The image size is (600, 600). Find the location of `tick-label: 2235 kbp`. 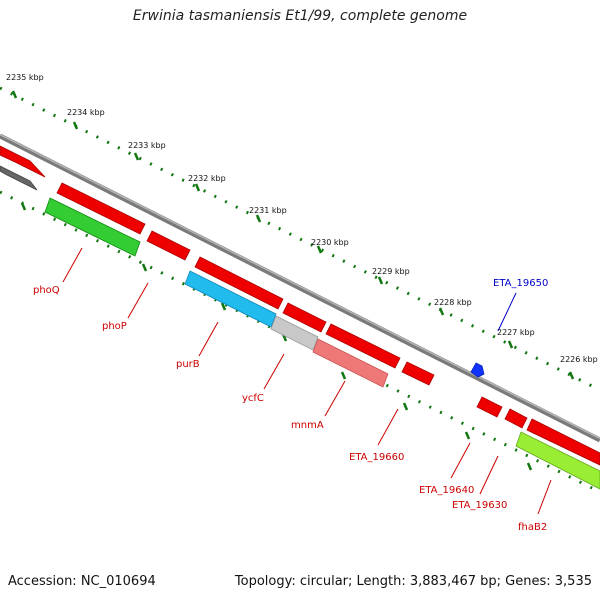

tick-label: 2235 kbp is located at coordinates (25, 77).